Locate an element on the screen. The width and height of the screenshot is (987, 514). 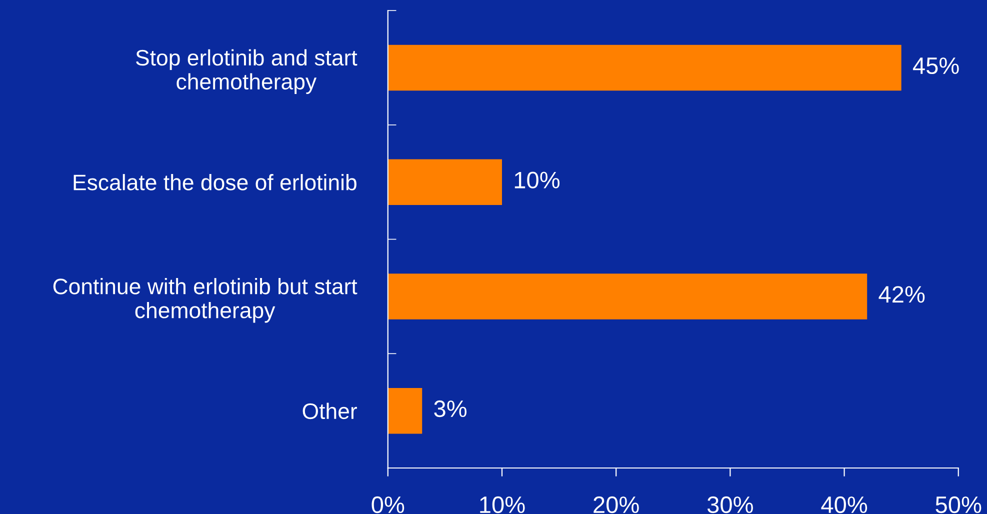
data-label: 3% is located at coordinates (450, 409).